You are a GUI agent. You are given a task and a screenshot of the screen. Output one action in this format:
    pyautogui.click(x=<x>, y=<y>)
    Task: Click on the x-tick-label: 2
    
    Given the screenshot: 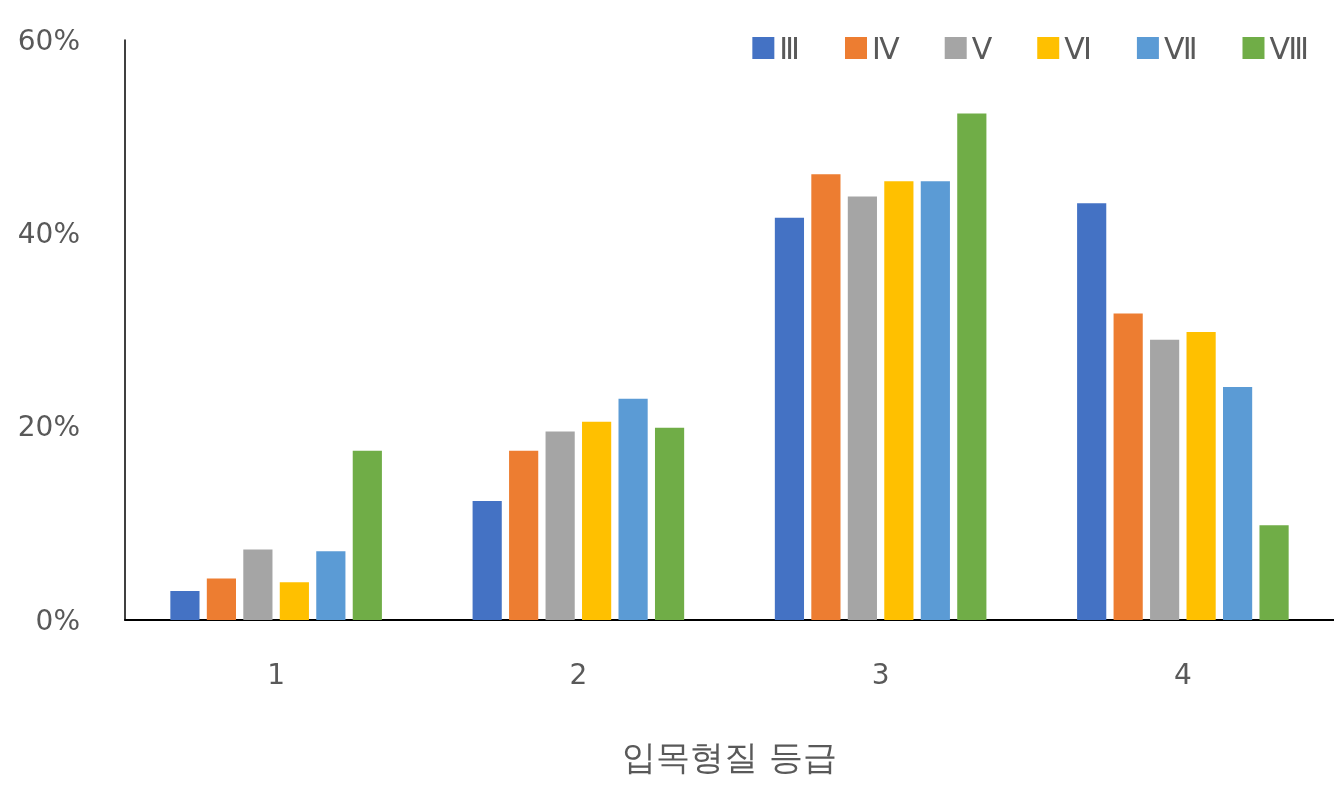 What is the action you would take?
    pyautogui.click(x=578, y=674)
    